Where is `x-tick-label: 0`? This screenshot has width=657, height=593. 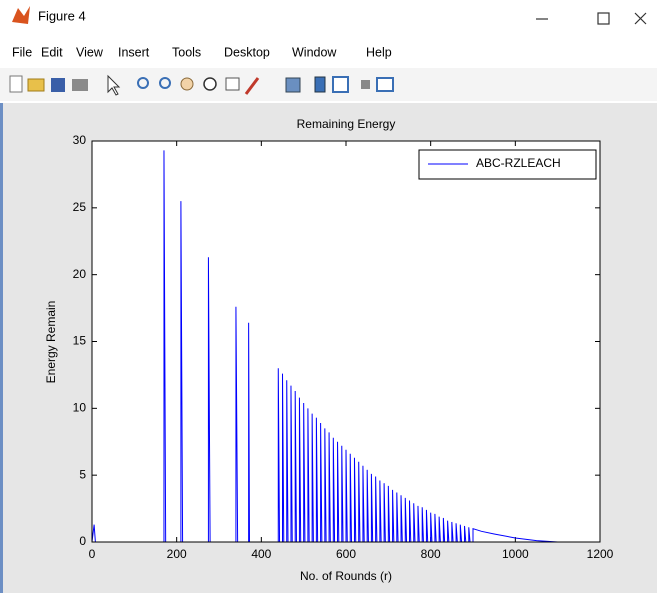 x-tick-label: 0 is located at coordinates (92, 554).